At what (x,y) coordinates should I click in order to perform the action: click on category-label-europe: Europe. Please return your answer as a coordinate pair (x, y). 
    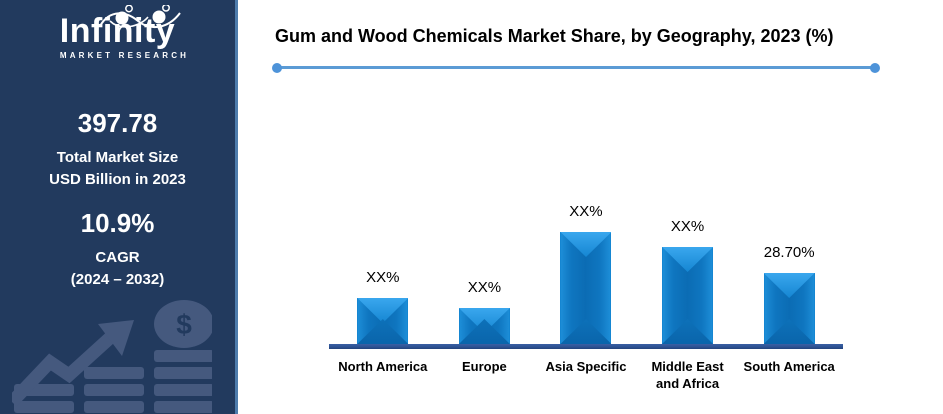
    Looking at the image, I should click on (484, 366).